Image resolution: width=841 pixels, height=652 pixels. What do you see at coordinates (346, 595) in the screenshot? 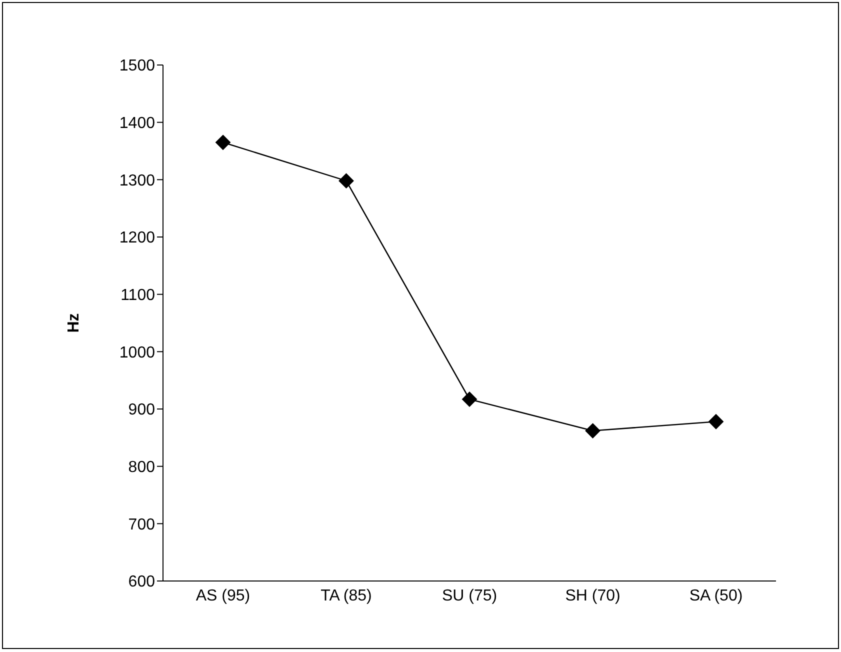
I see `x-tick-label: TA (85)` at bounding box center [346, 595].